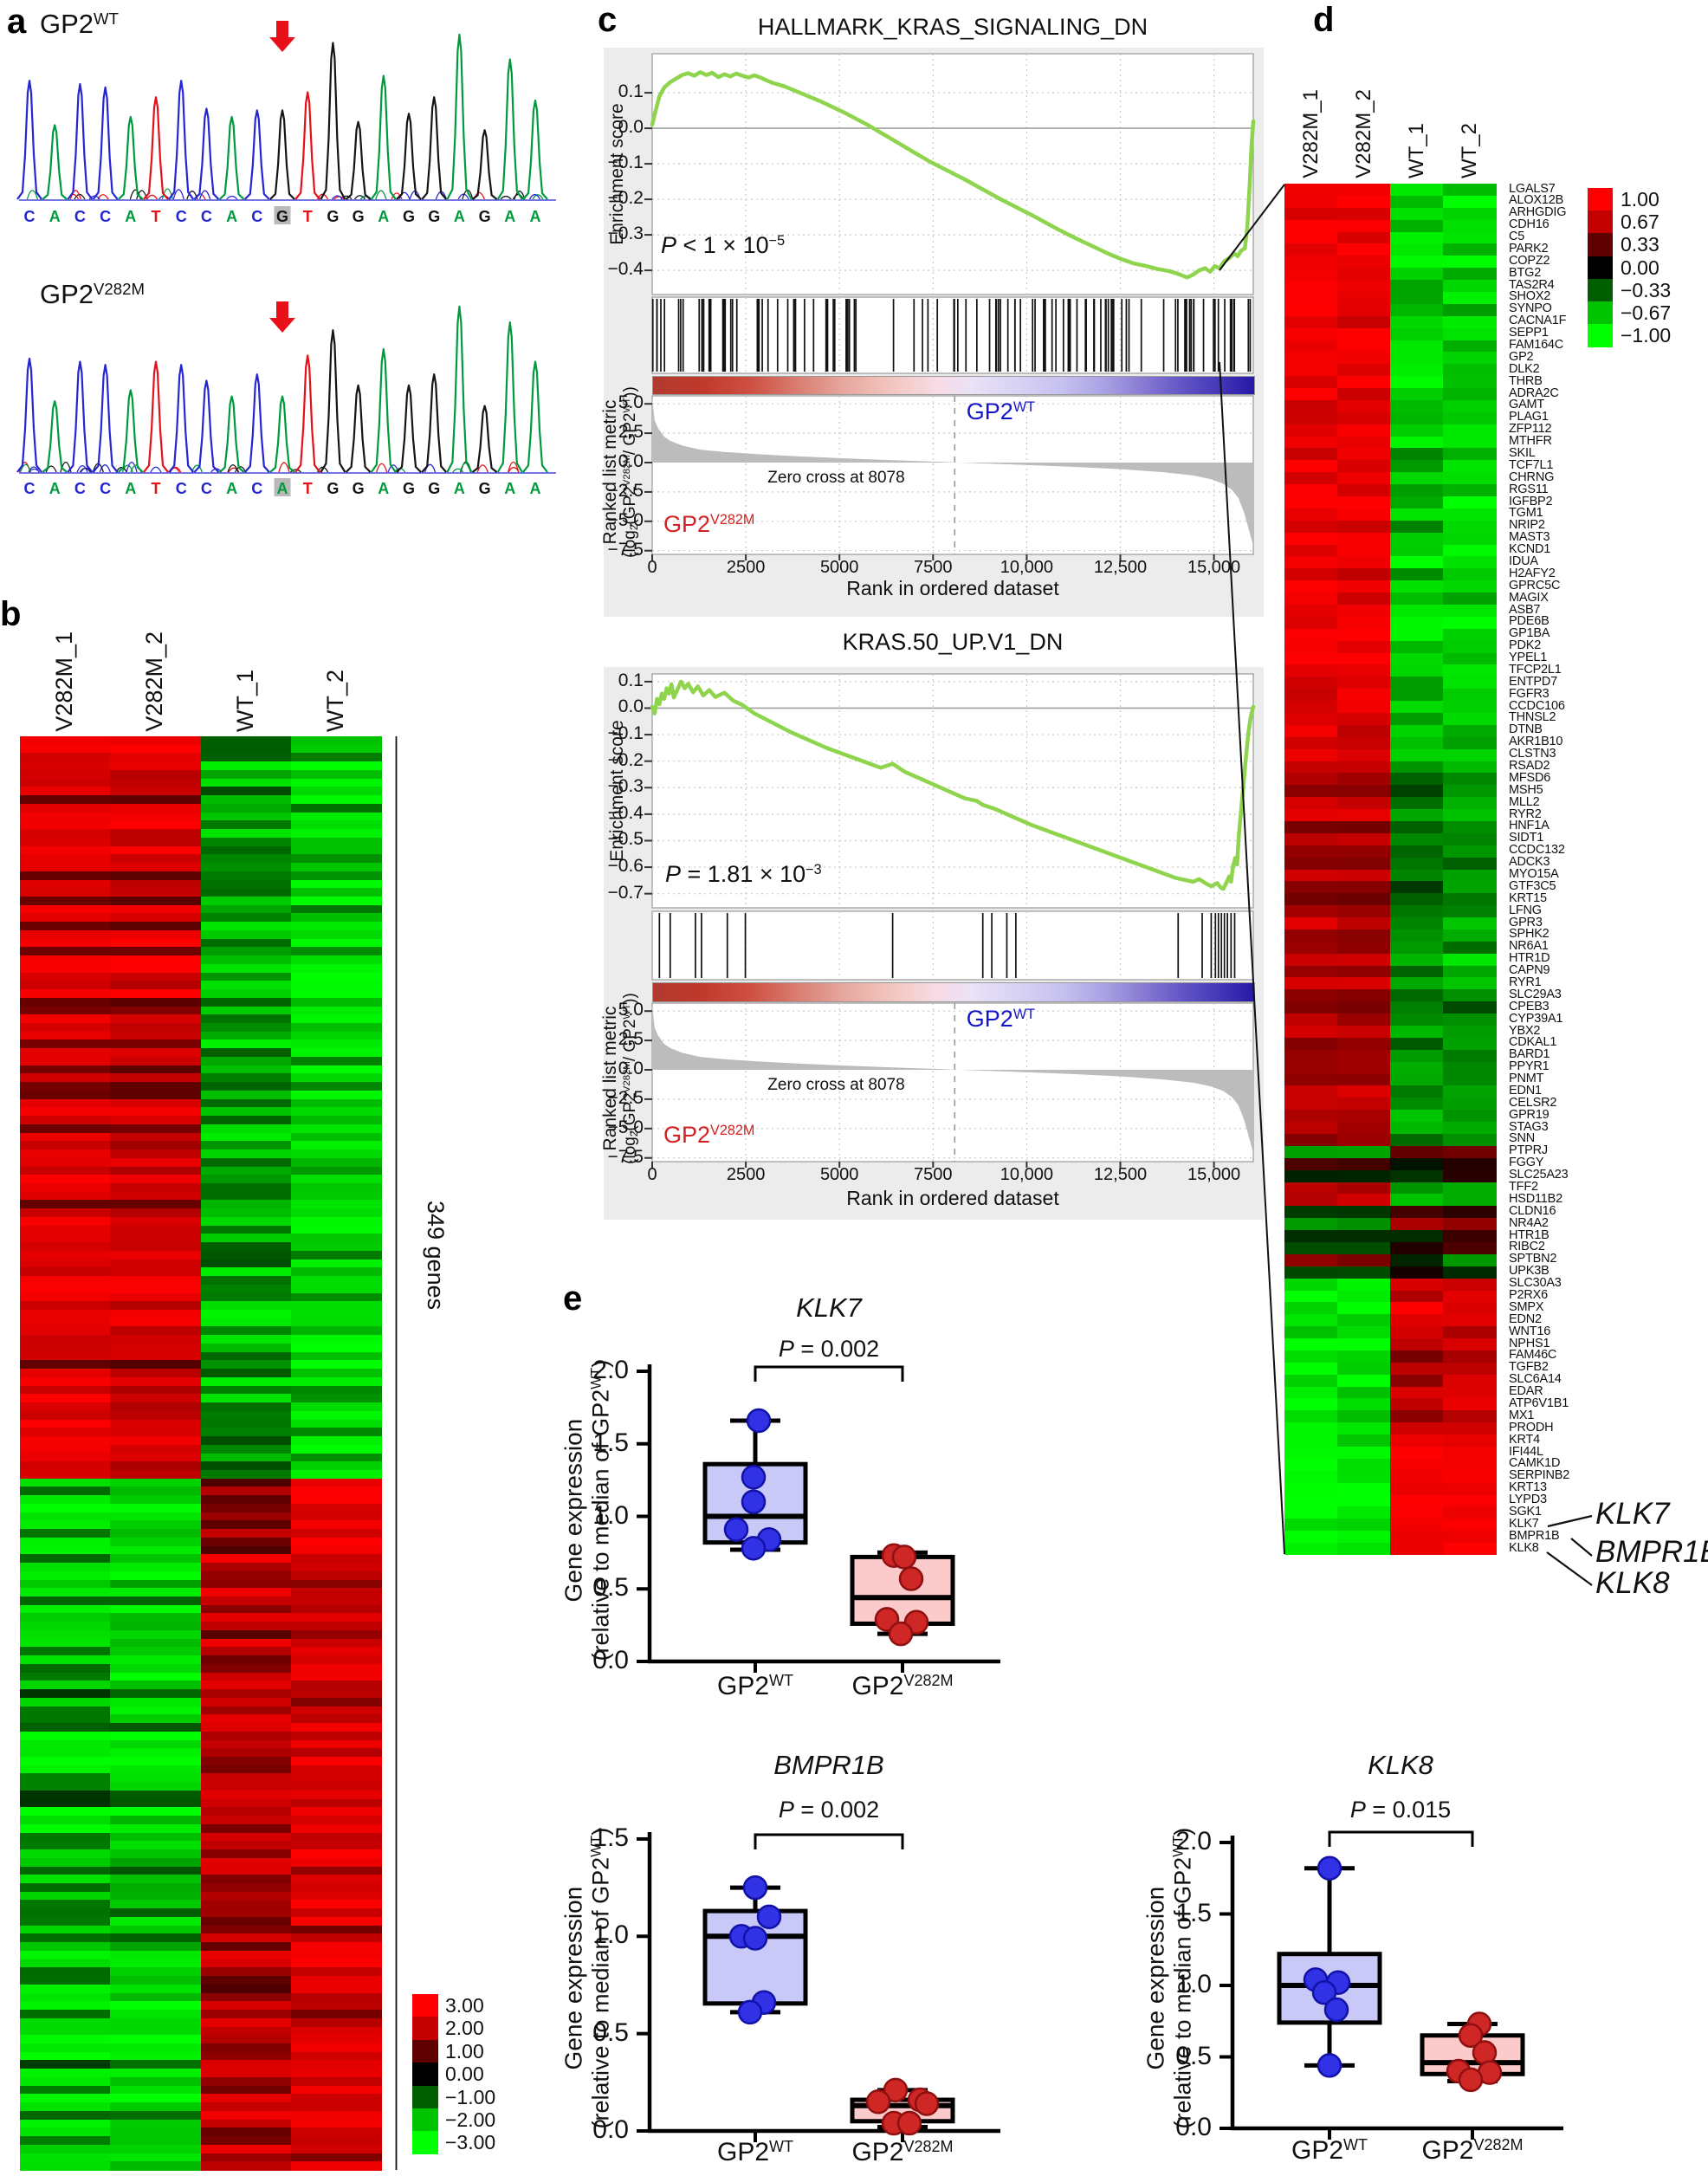  What do you see at coordinates (282, 215) in the screenshot?
I see `highlighted-base-box` at bounding box center [282, 215].